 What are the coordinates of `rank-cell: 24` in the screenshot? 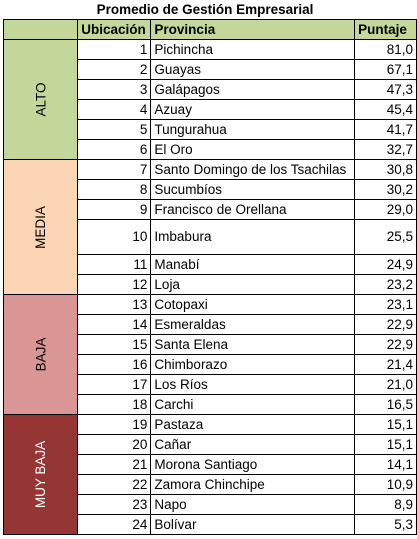 It's located at (114, 524).